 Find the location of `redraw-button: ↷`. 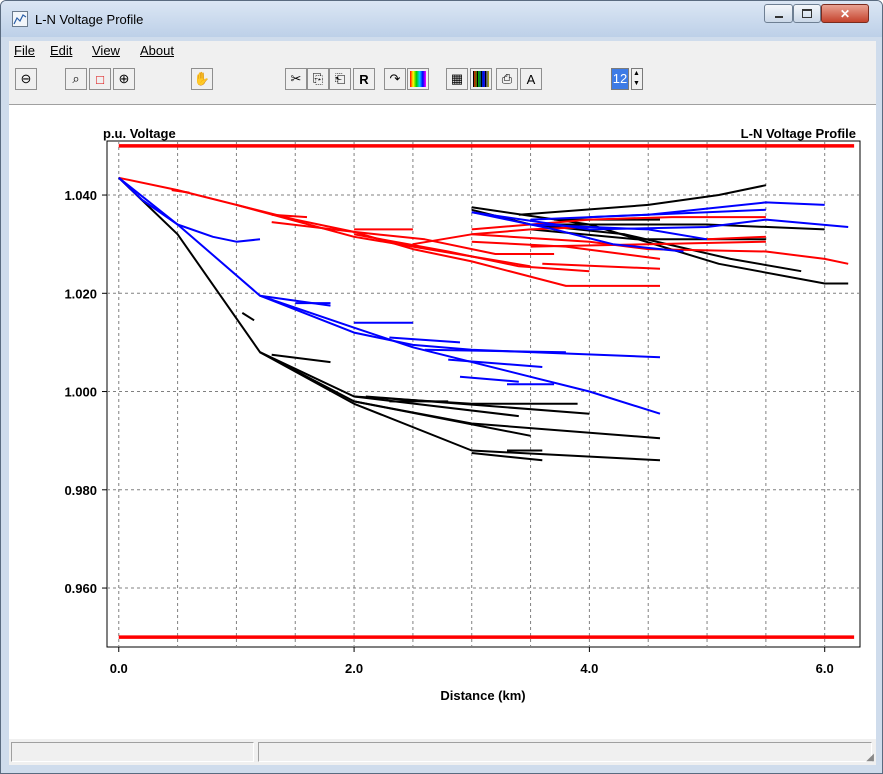

redraw-button: ↷ is located at coordinates (395, 79).